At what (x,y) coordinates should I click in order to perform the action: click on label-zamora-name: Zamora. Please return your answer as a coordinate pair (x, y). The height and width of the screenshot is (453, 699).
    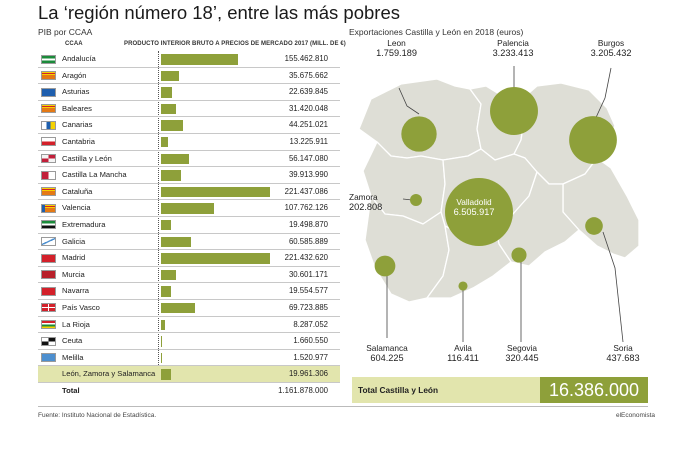
    Looking at the image, I should click on (363, 197).